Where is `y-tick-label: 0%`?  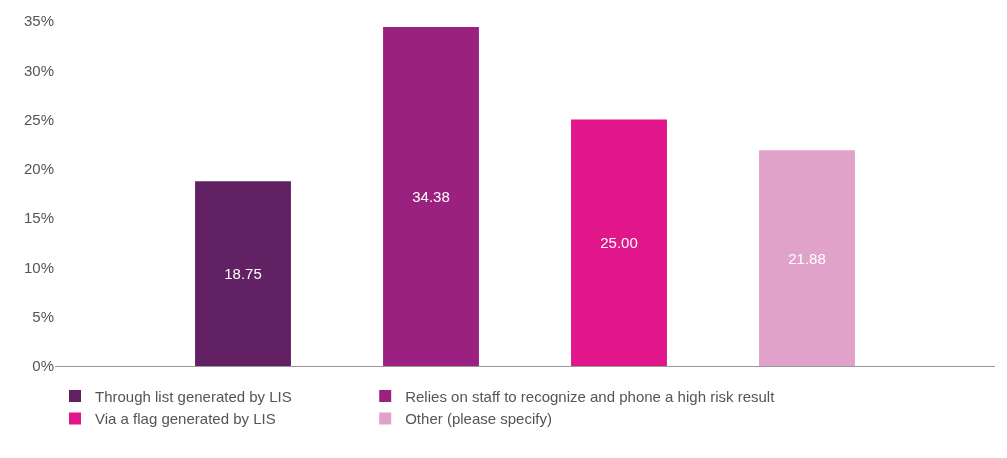 y-tick-label: 0% is located at coordinates (43, 366).